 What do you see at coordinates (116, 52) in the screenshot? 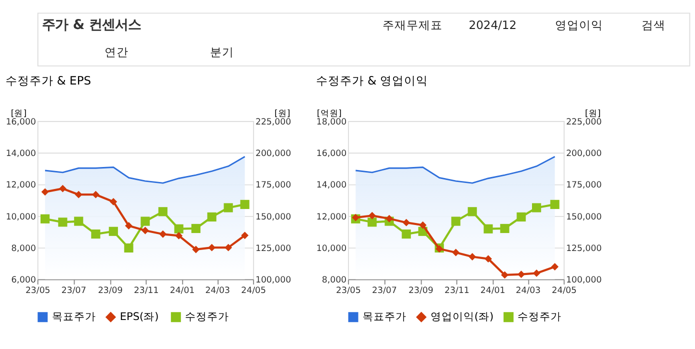
I see `text: 연간` at bounding box center [116, 52].